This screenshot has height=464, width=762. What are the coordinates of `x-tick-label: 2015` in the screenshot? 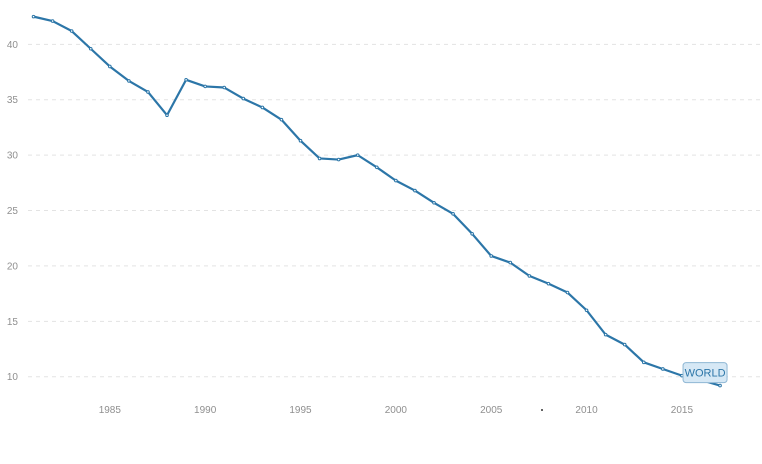 It's located at (682, 410).